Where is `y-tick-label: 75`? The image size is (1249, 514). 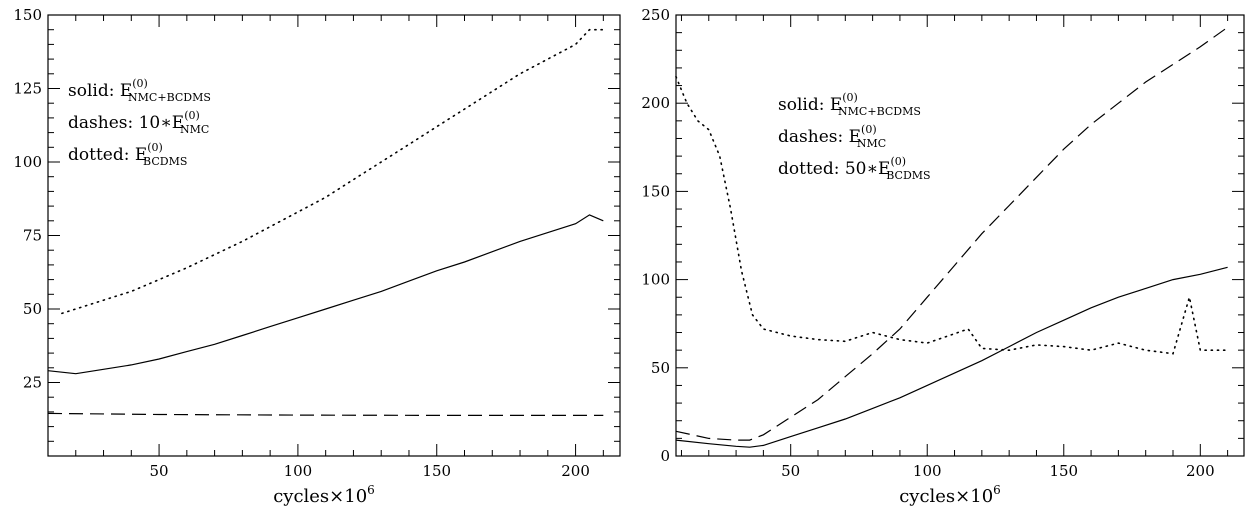
y-tick-label: 75 is located at coordinates (32, 236).